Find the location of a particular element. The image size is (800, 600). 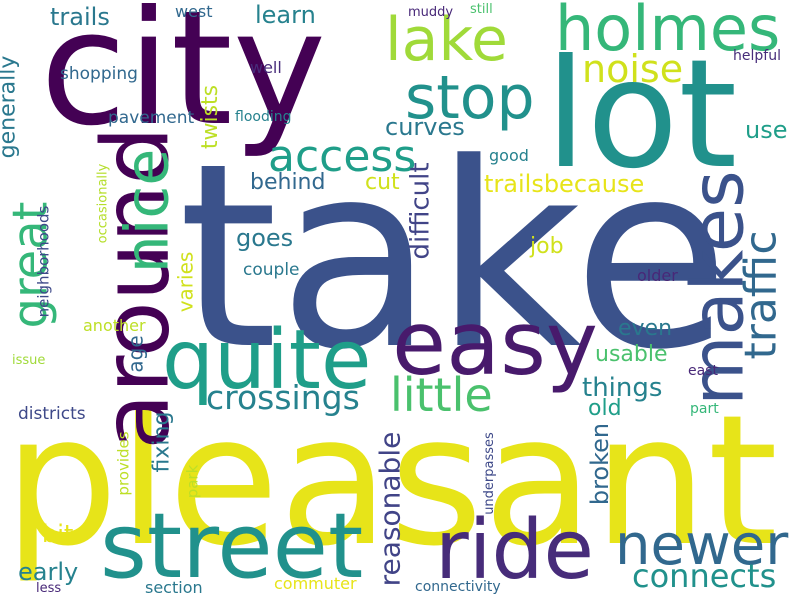

word-still: still is located at coordinates (481, 9).